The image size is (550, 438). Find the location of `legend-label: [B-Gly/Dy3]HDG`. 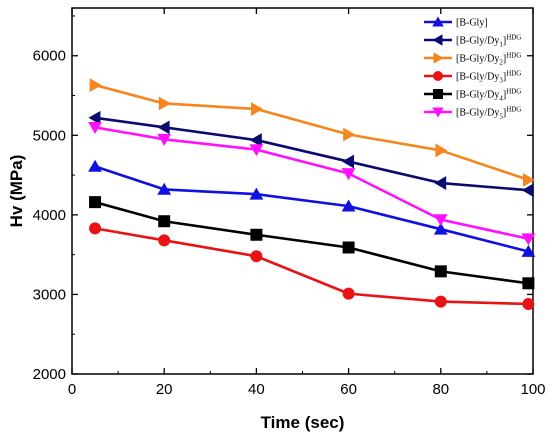

legend-label: [B-Gly/Dy3]HDG is located at coordinates (488, 77).